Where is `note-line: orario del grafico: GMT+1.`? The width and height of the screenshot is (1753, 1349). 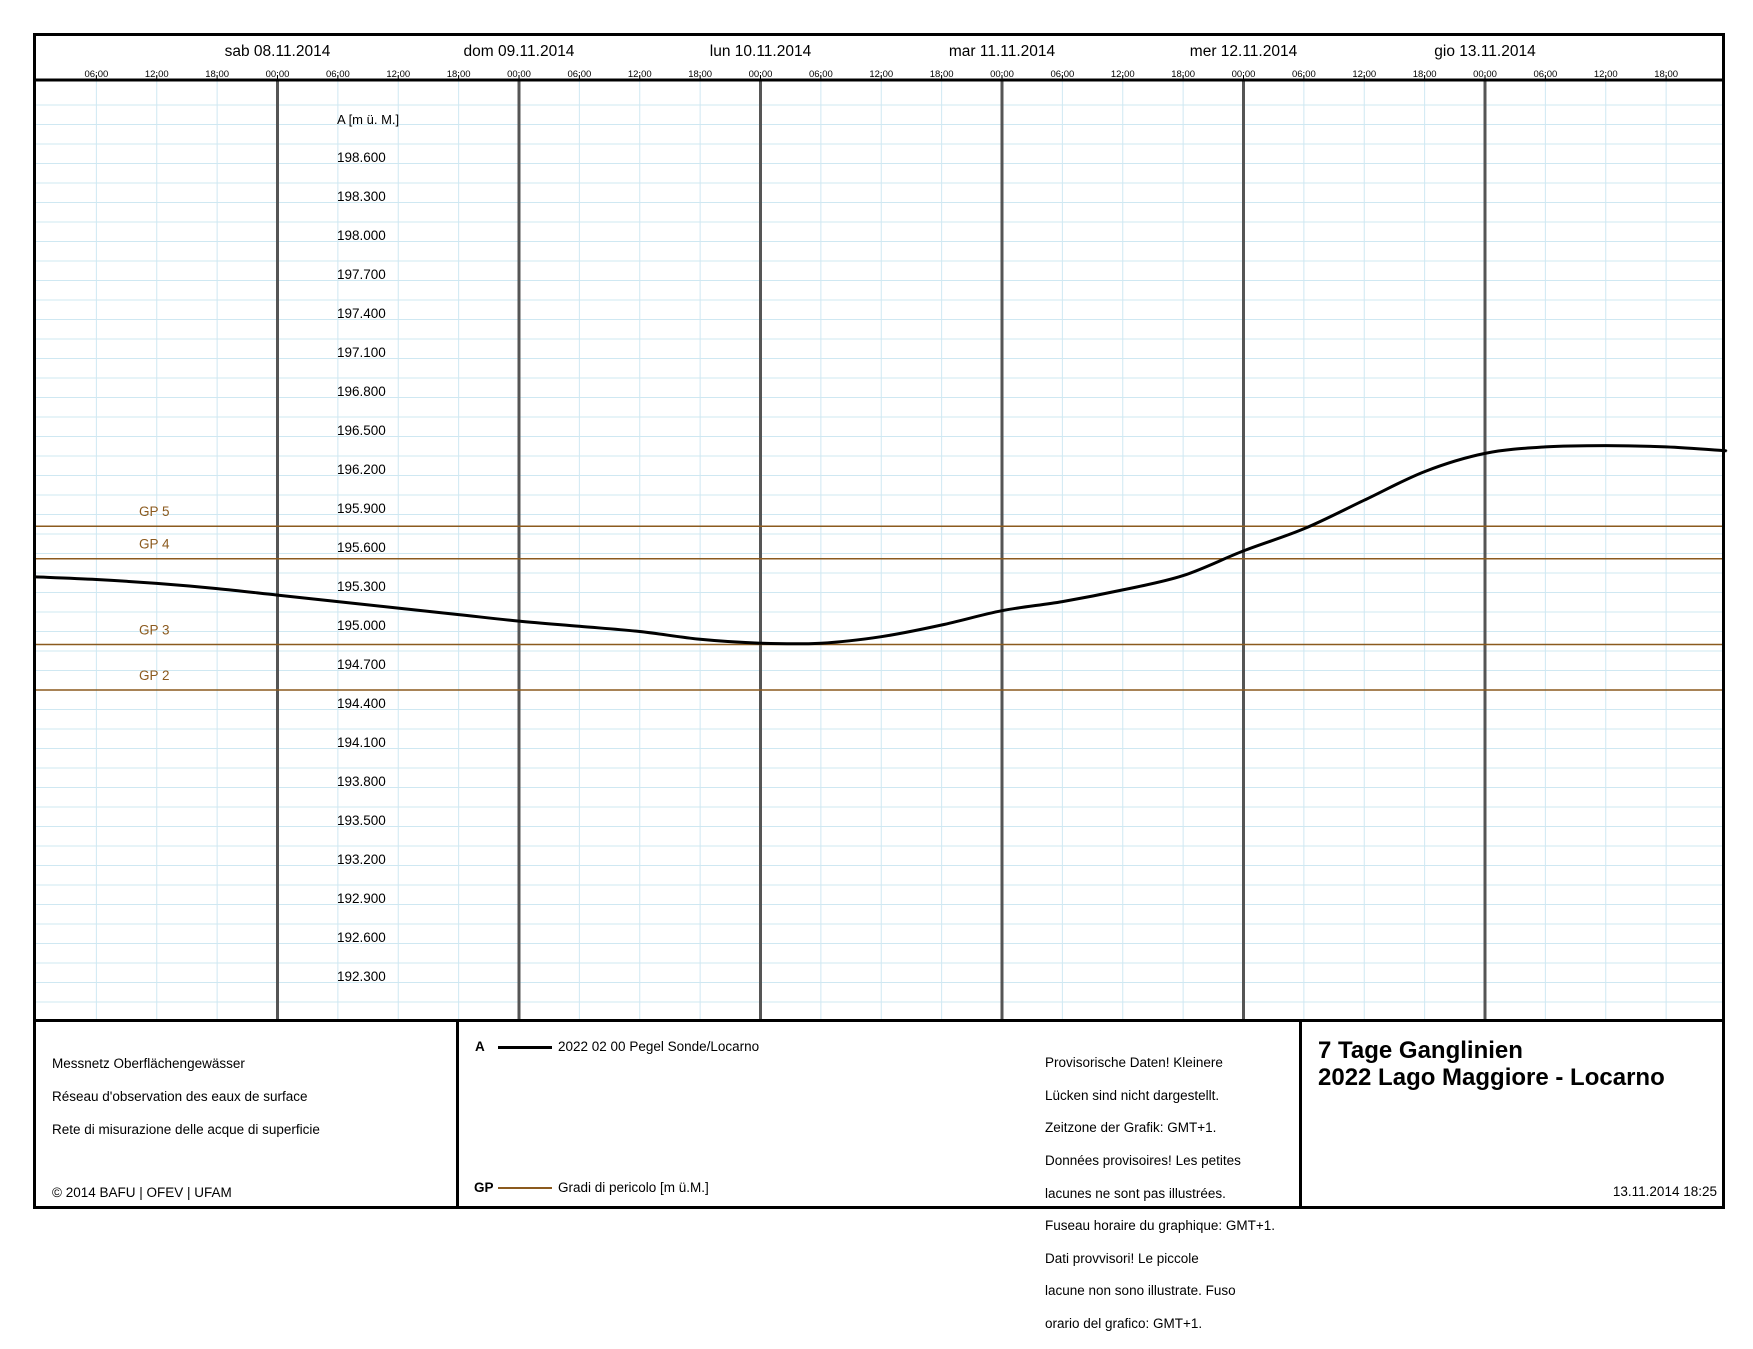 note-line: orario del grafico: GMT+1. is located at coordinates (1124, 1324).